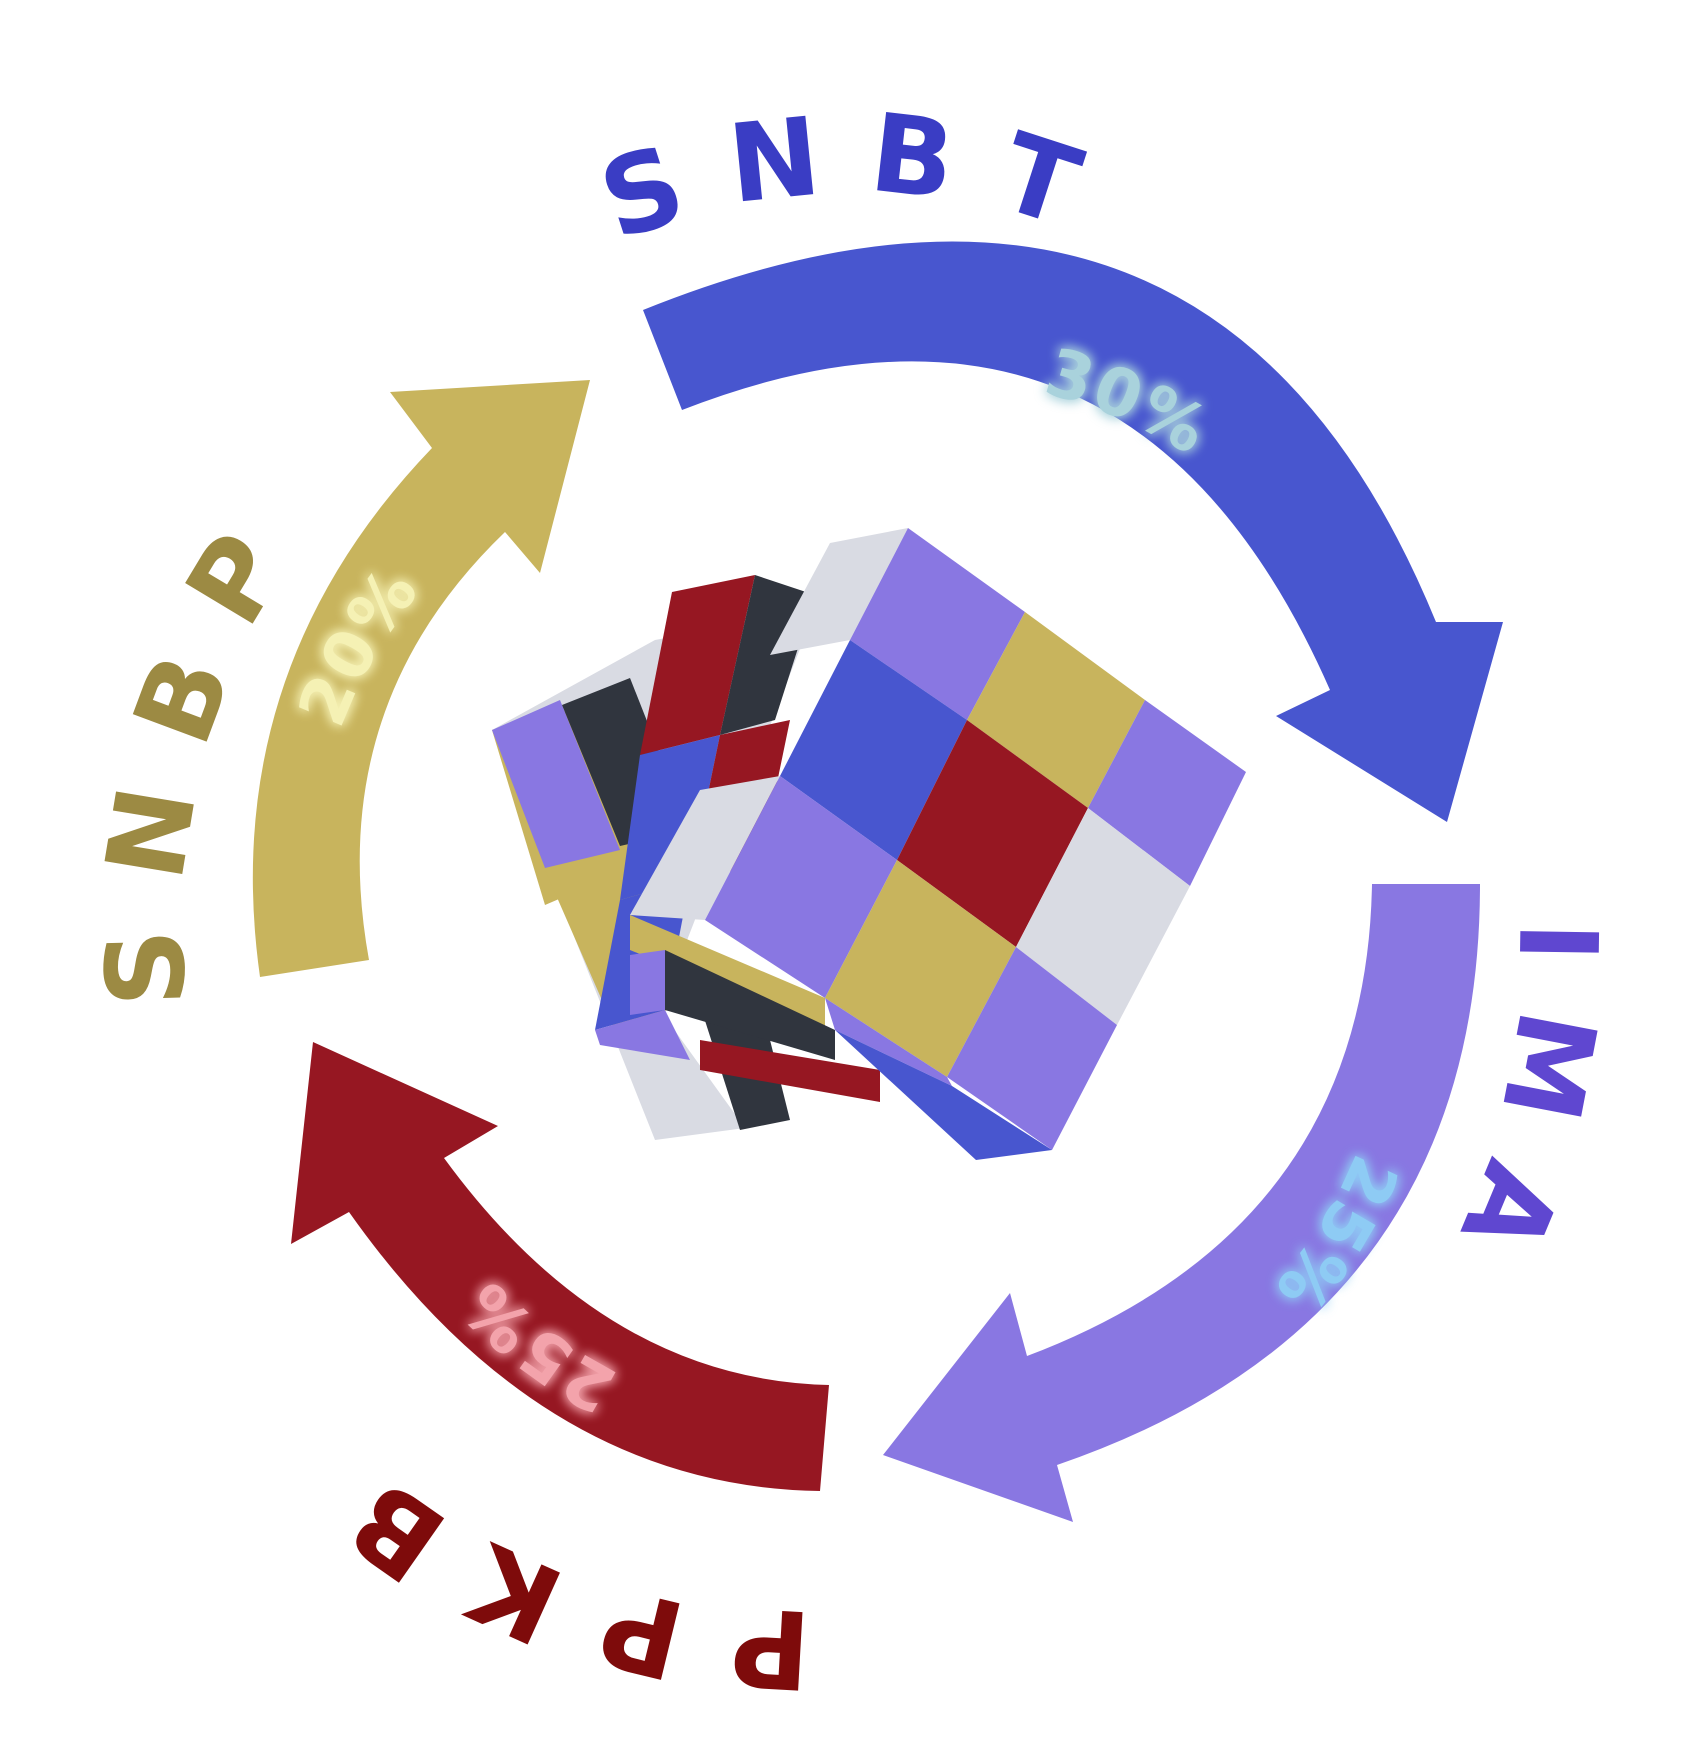 The height and width of the screenshot is (1753, 1696). I want to click on label-snbt: SNBT, so click(861, 177).